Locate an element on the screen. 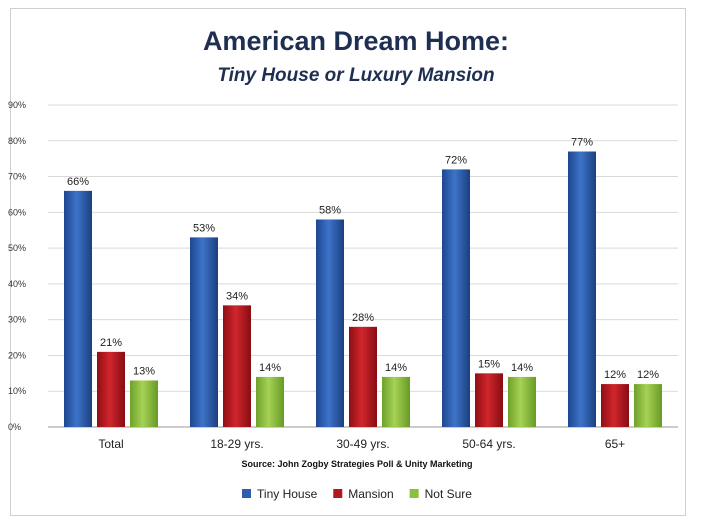 Image resolution: width=712 pixels, height=530 pixels. data-label: 15% is located at coordinates (489, 364).